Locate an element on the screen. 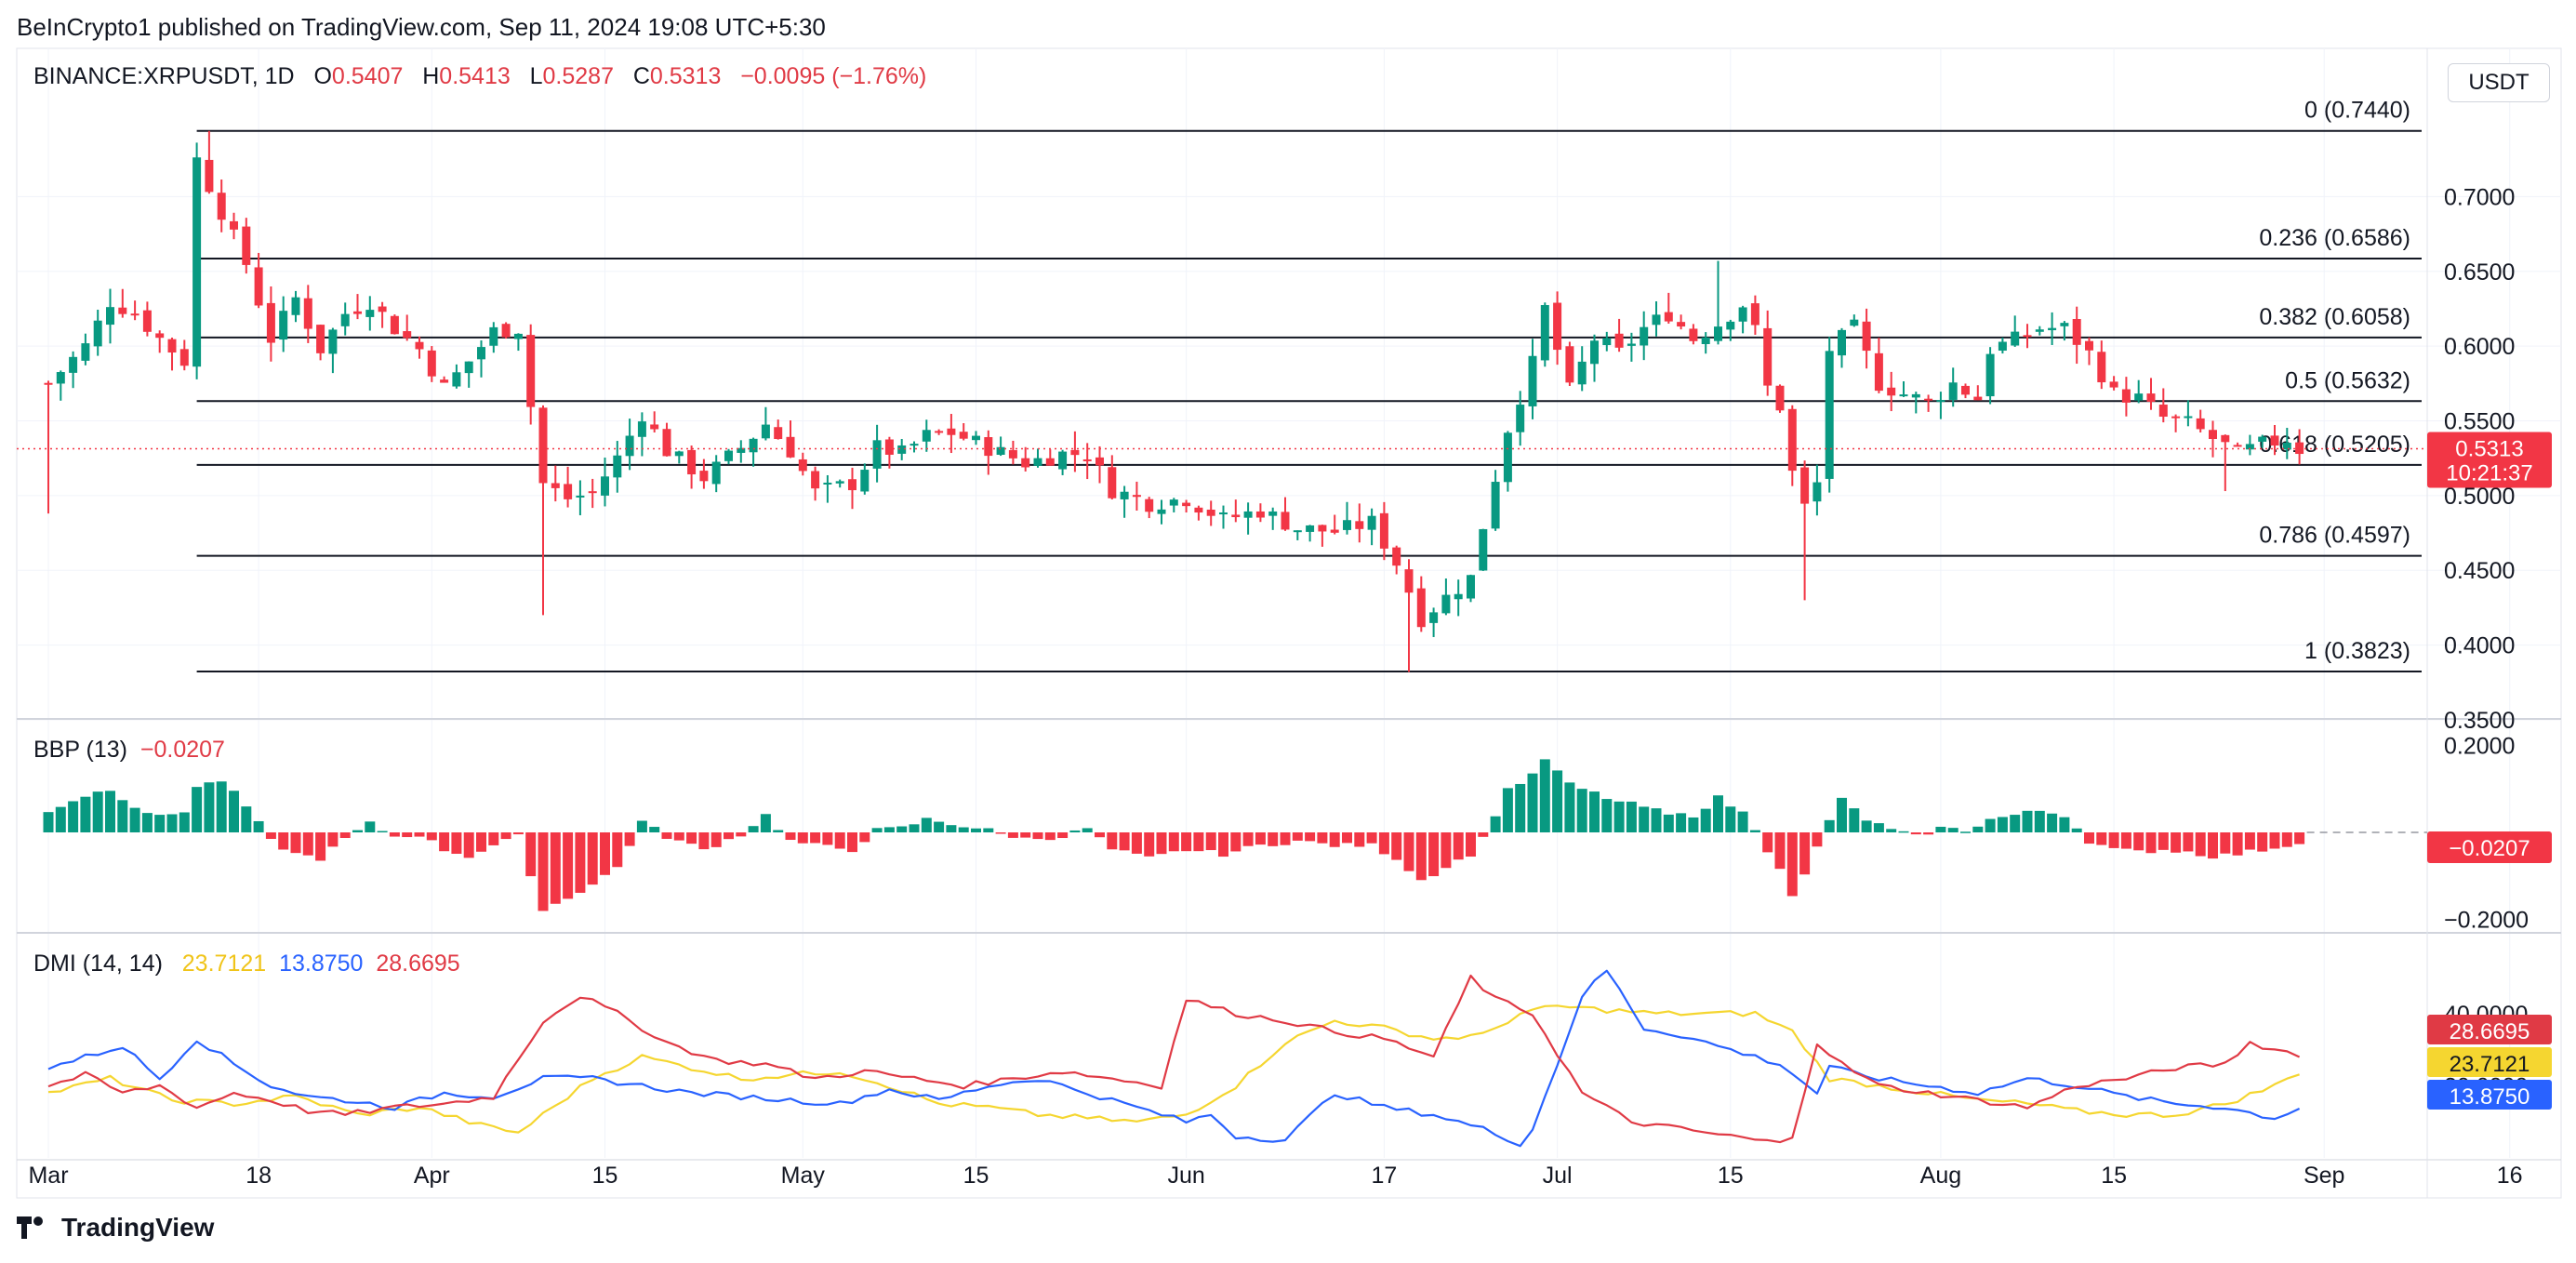  tradingview-logo: TradingView is located at coordinates (115, 1228).